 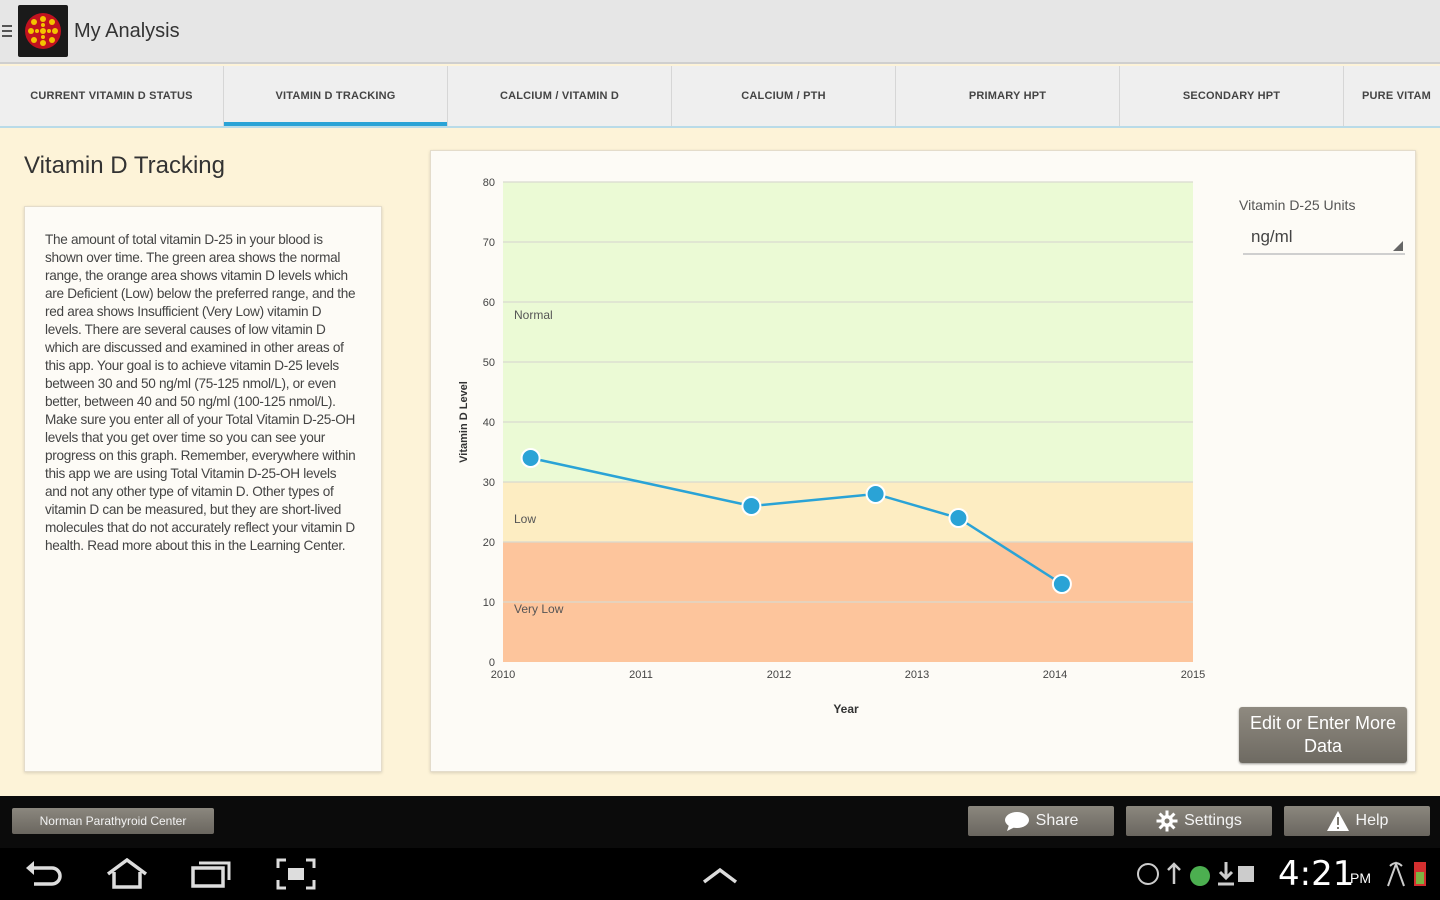 What do you see at coordinates (1392, 96) in the screenshot?
I see `tab-pure-vitamin: PURE VITAM` at bounding box center [1392, 96].